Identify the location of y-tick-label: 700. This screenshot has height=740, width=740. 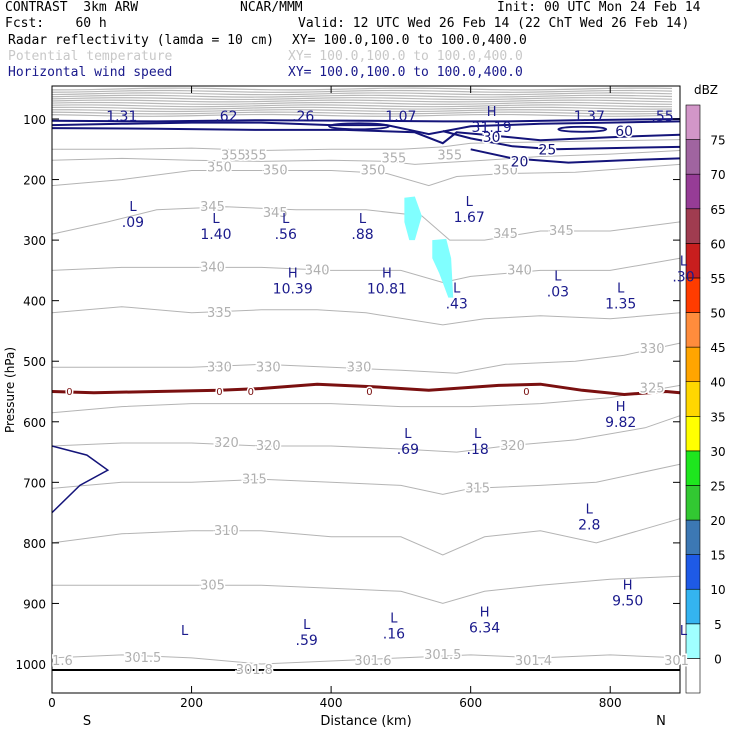
(34, 483).